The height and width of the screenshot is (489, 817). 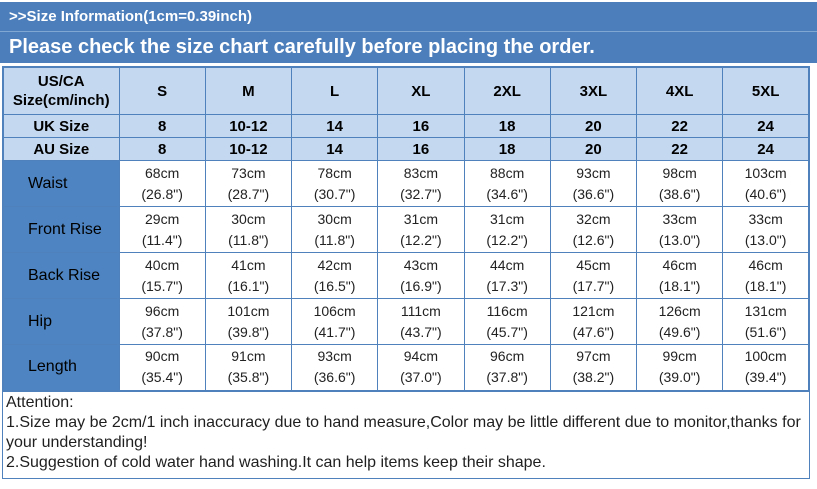 I want to click on cm-value: 116cm, so click(x=507, y=310).